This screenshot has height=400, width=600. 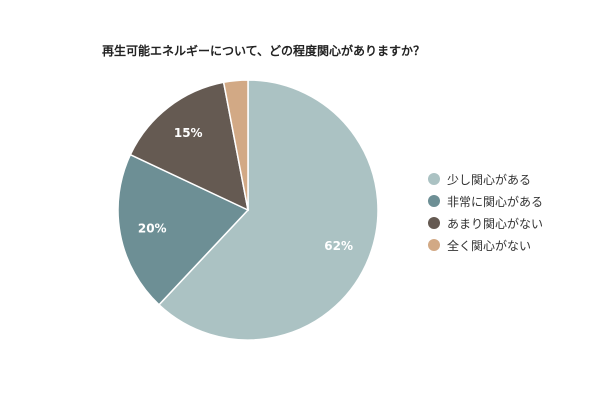 What do you see at coordinates (264, 51) in the screenshot?
I see `chart-title: 再生可能エネルギーについて、どの程度関心がありますか？` at bounding box center [264, 51].